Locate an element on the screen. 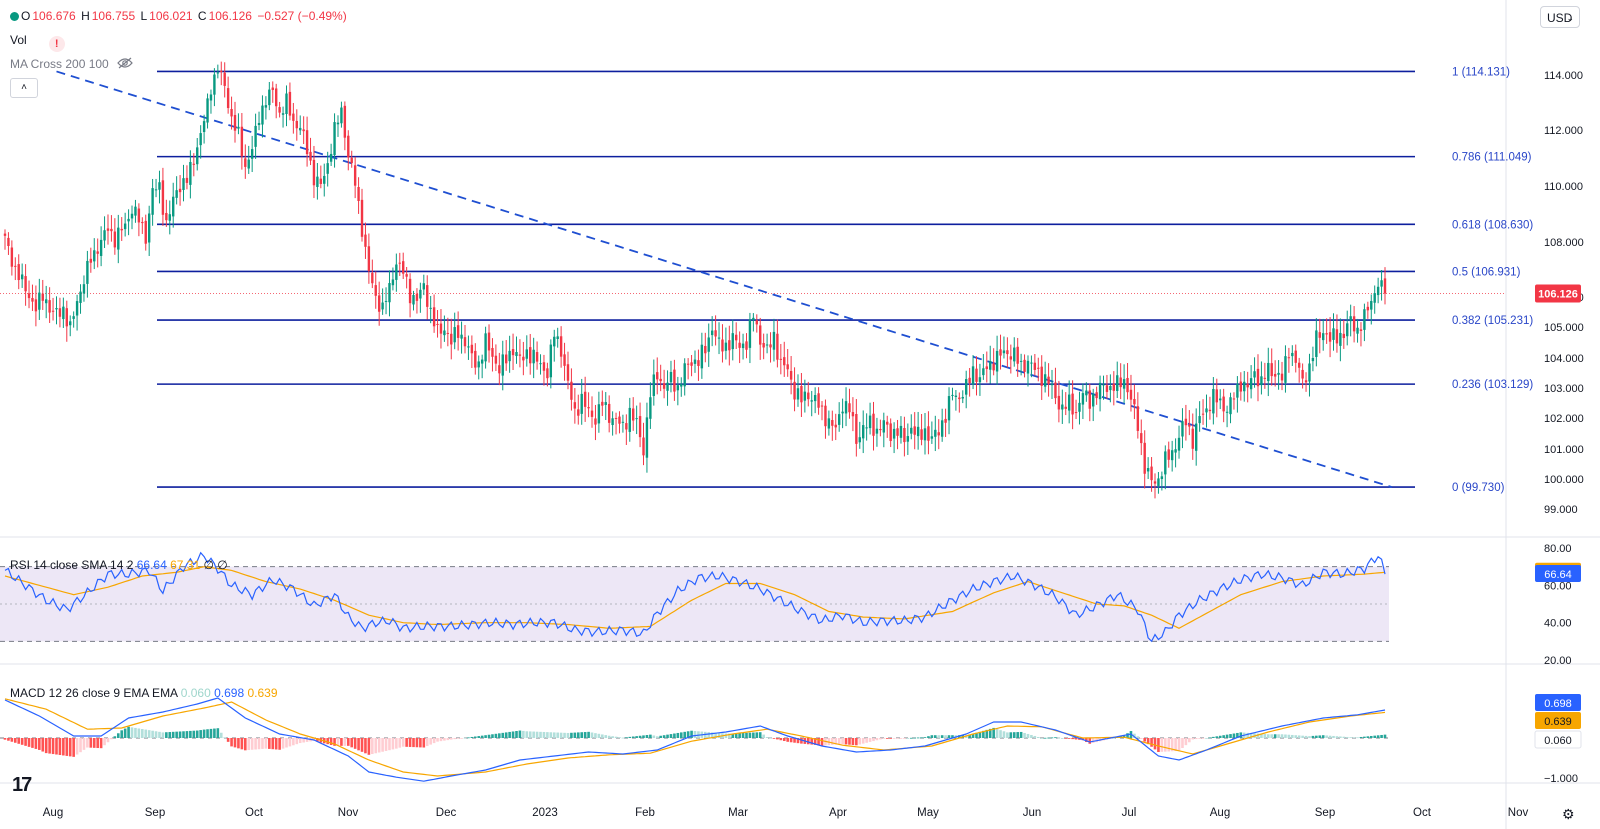  currency-selector: USD ⌄ is located at coordinates (1560, 17).